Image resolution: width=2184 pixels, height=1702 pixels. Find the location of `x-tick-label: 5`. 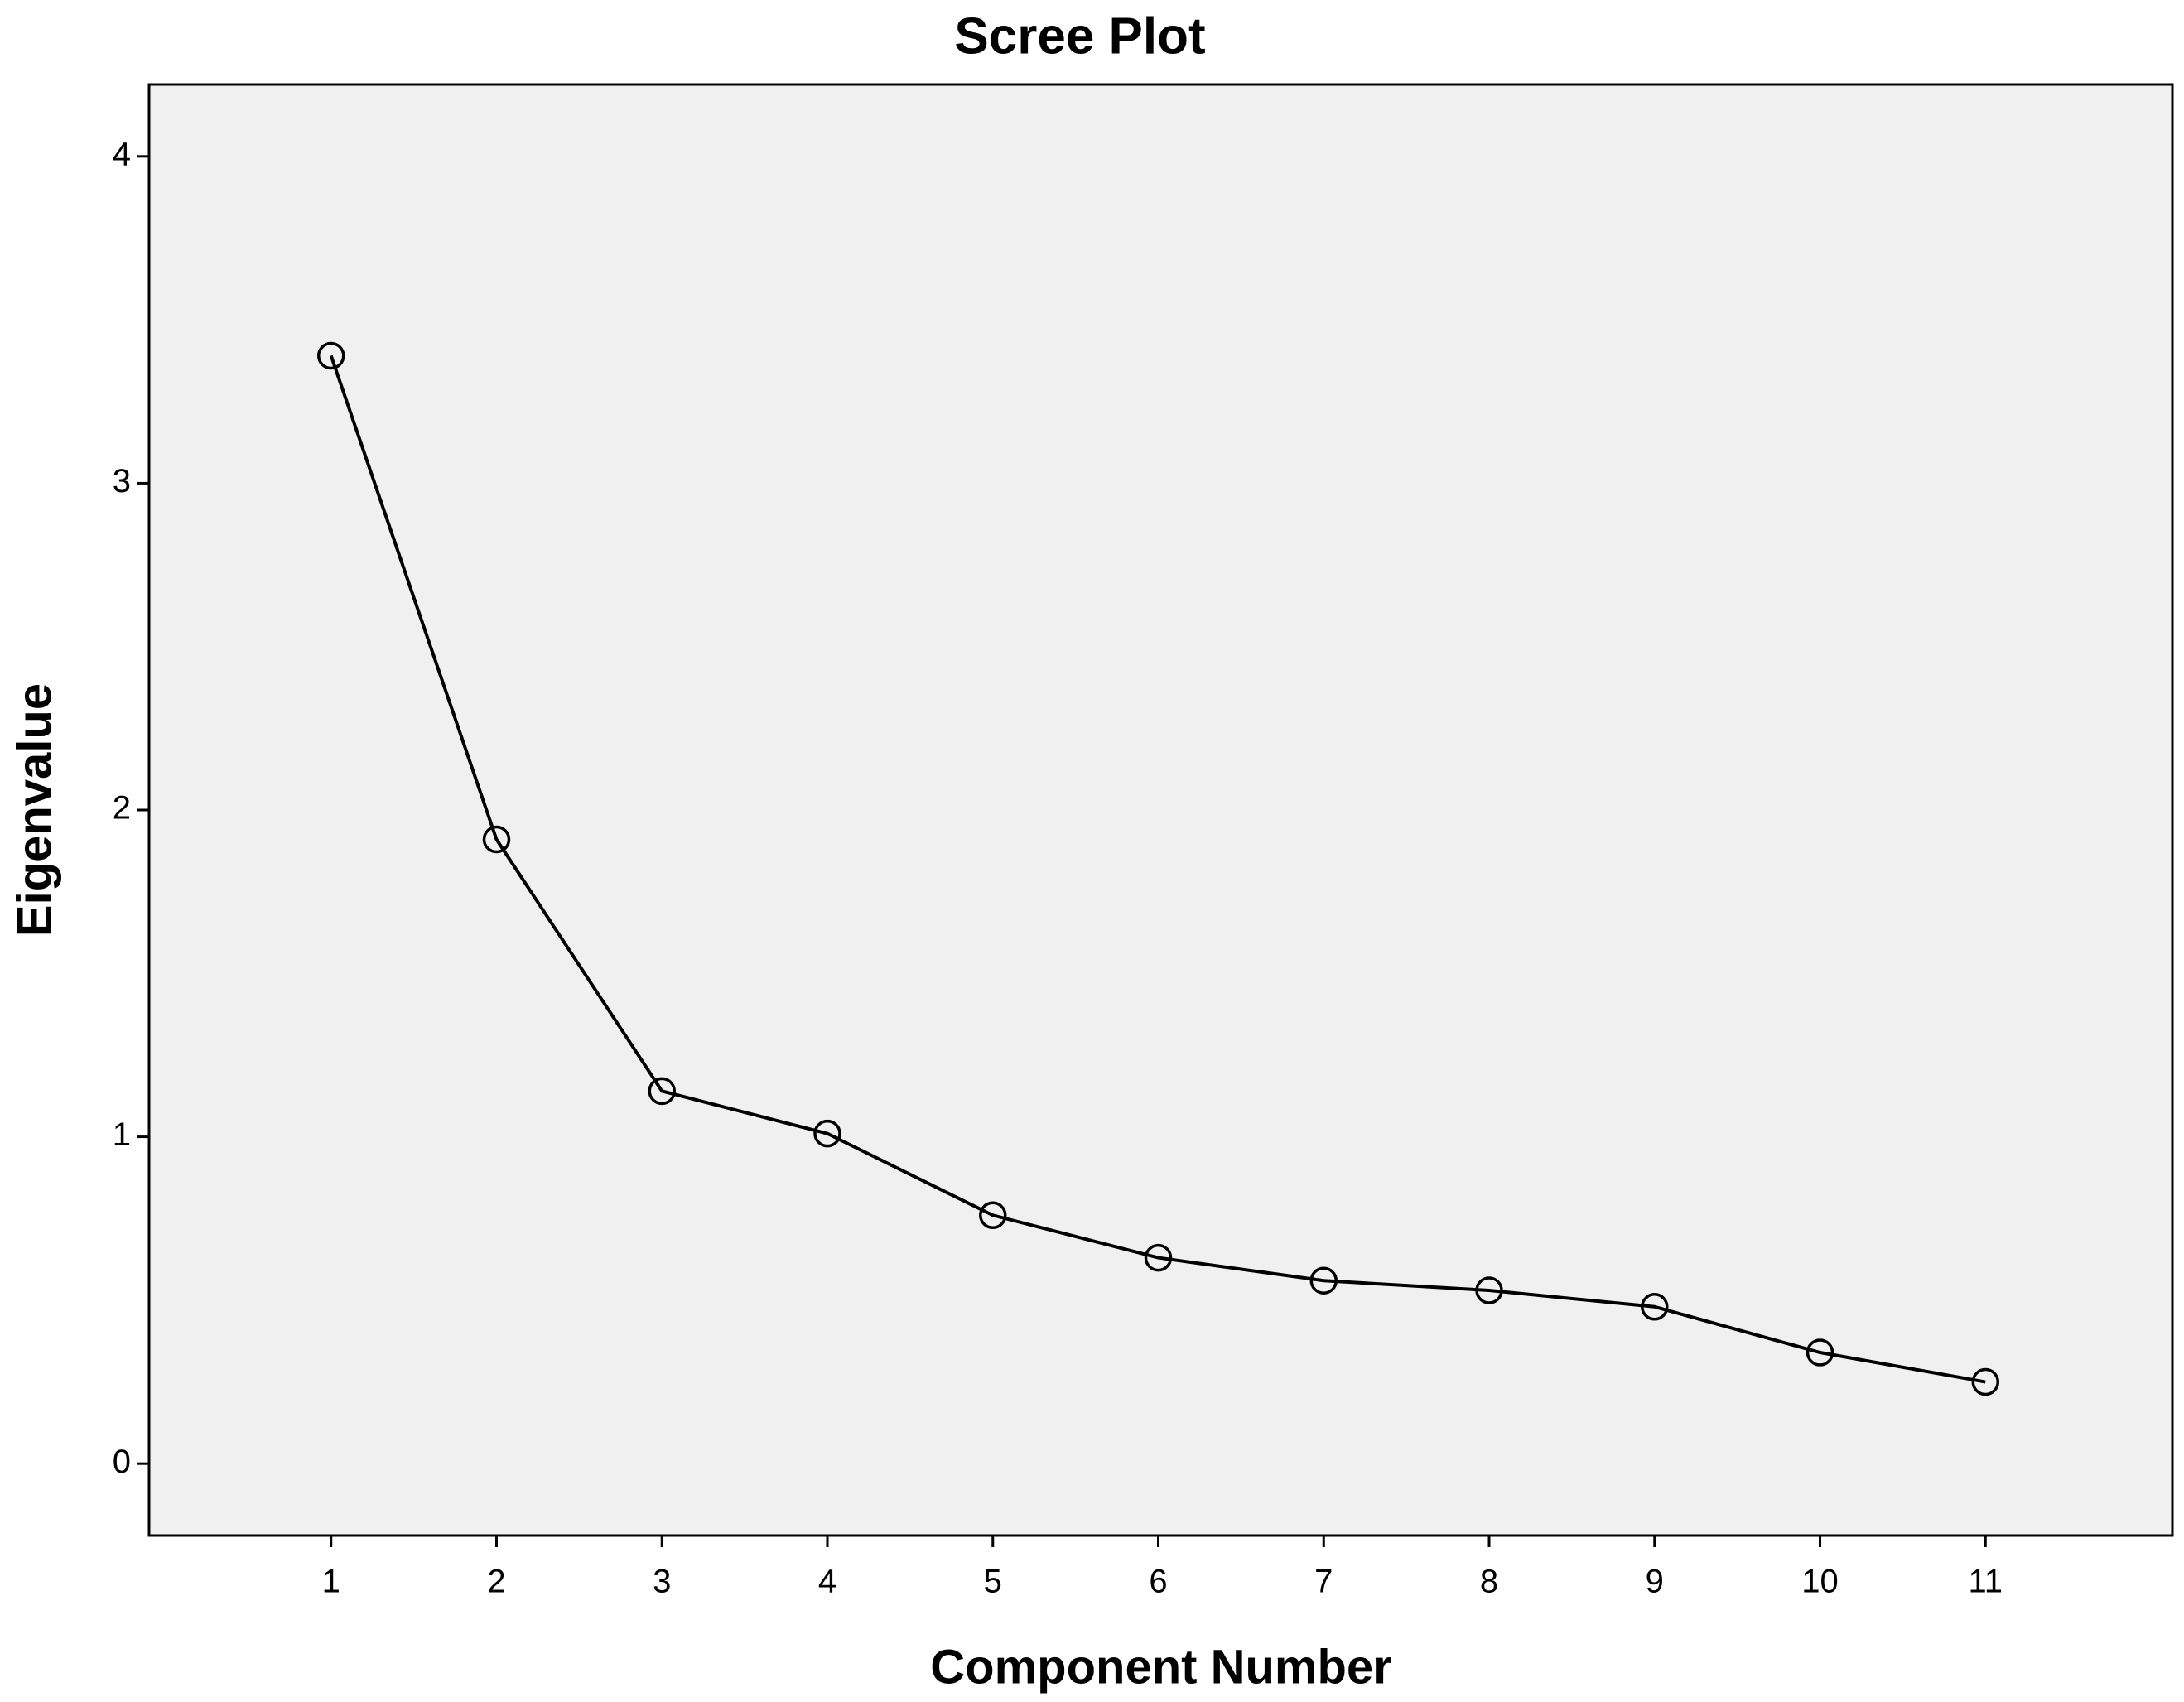

x-tick-label: 5 is located at coordinates (993, 1582).